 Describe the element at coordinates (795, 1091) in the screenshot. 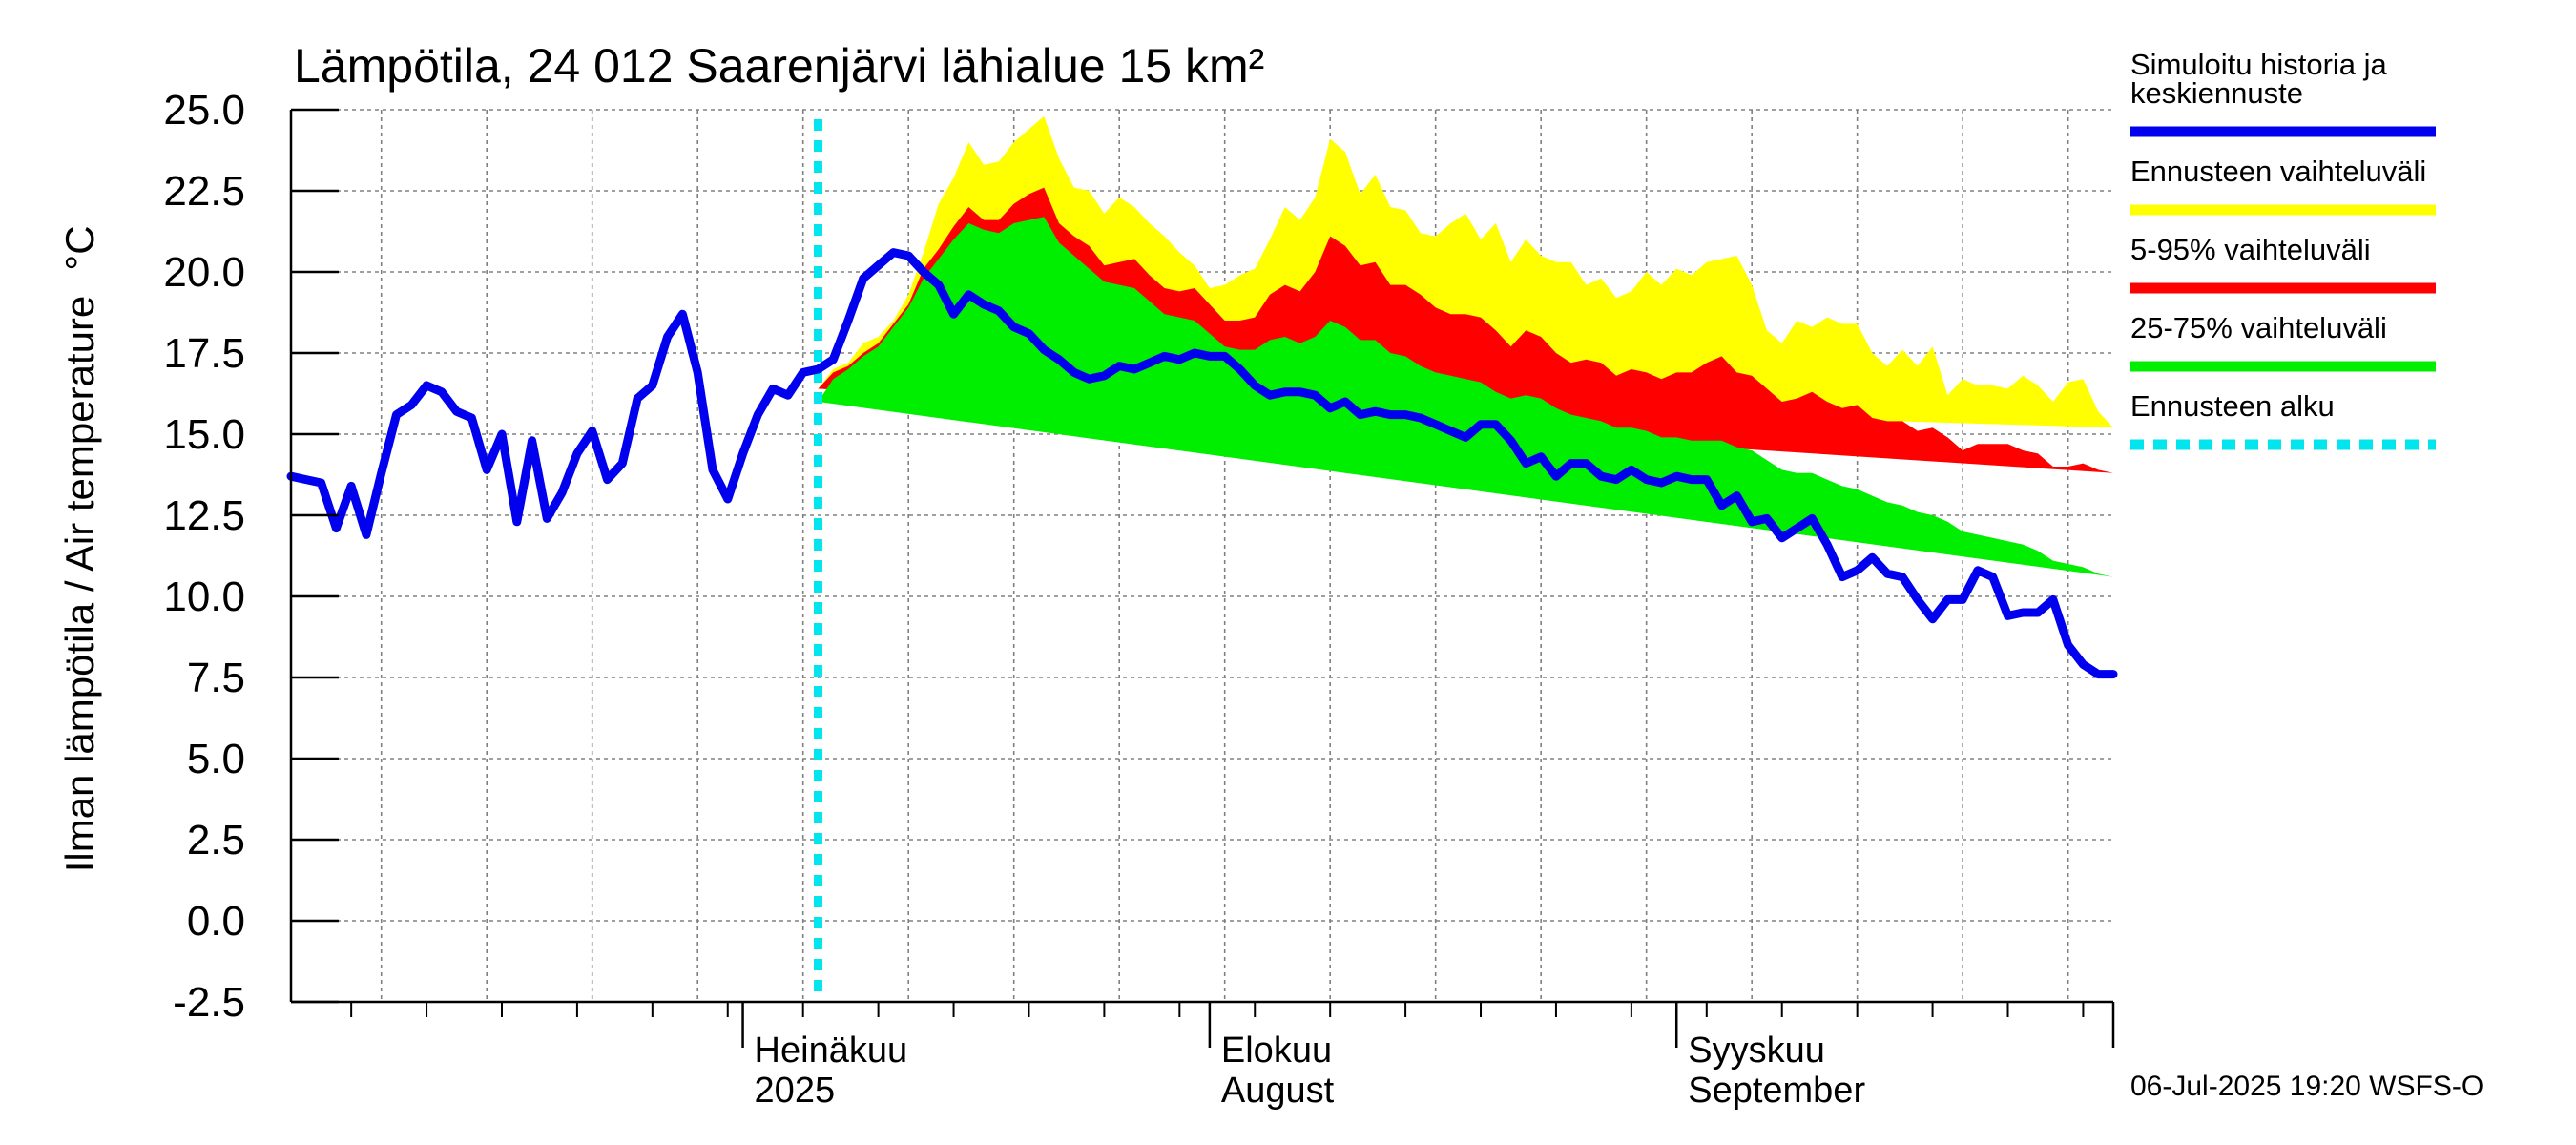

I see `x-month-sublabel: 2025` at that location.